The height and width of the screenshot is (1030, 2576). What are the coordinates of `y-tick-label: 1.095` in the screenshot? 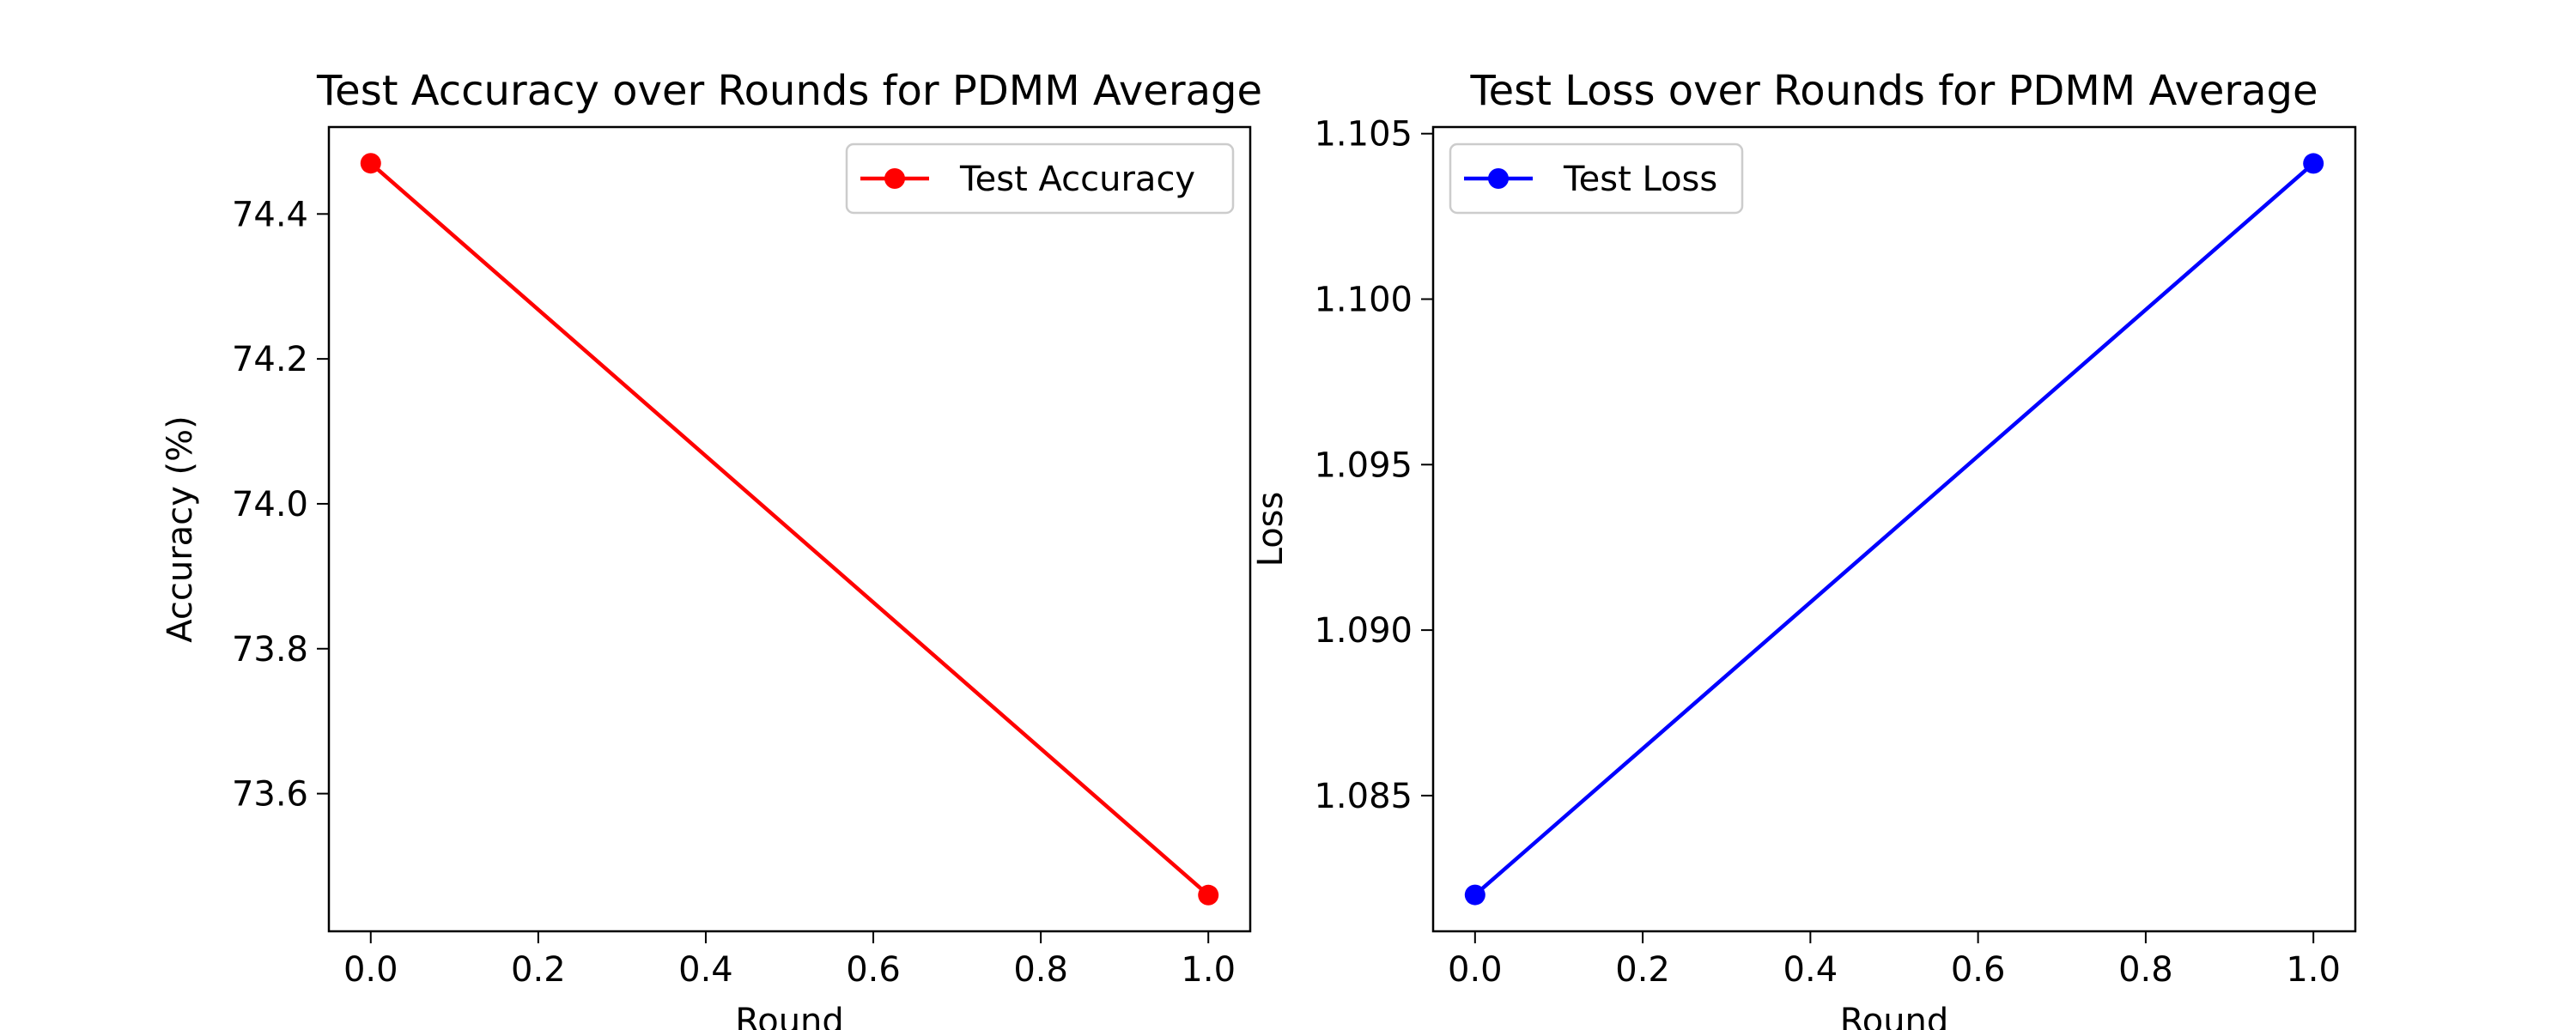 It's located at (1363, 465).